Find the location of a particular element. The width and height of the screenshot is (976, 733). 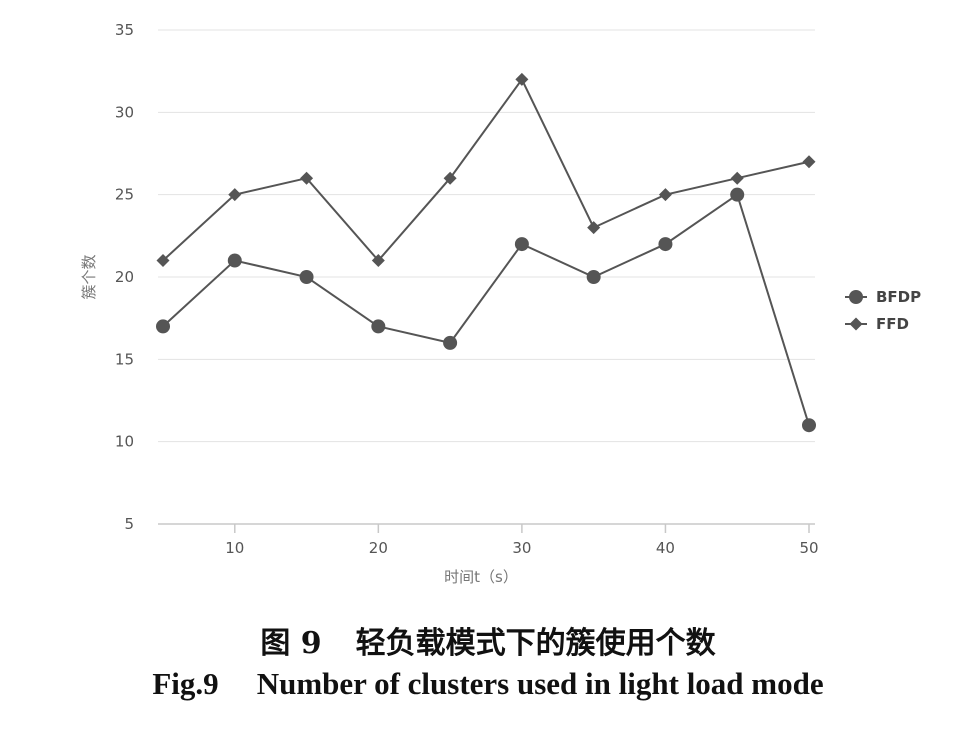

y-tick-label: 35 is located at coordinates (124, 30).